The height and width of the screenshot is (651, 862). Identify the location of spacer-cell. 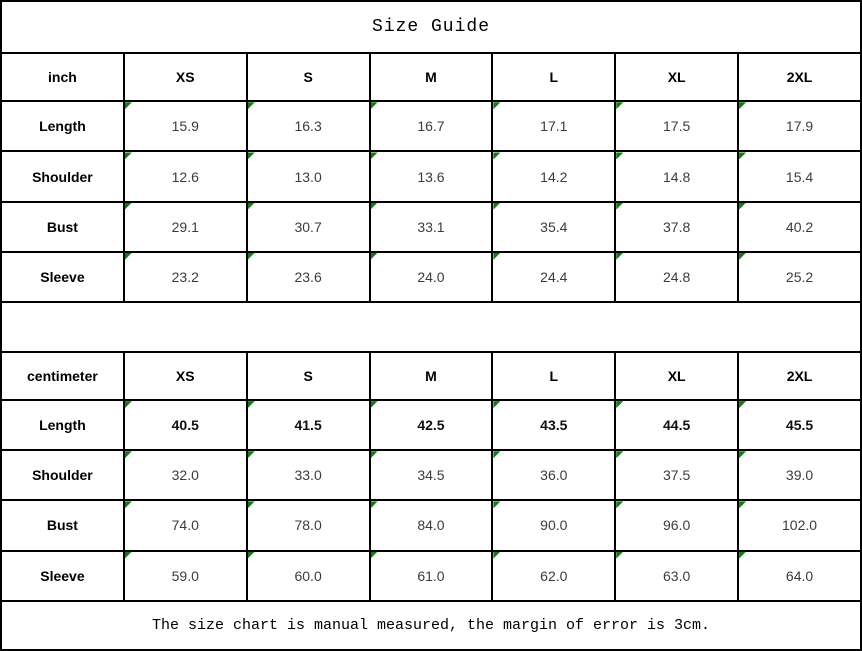
(431, 327).